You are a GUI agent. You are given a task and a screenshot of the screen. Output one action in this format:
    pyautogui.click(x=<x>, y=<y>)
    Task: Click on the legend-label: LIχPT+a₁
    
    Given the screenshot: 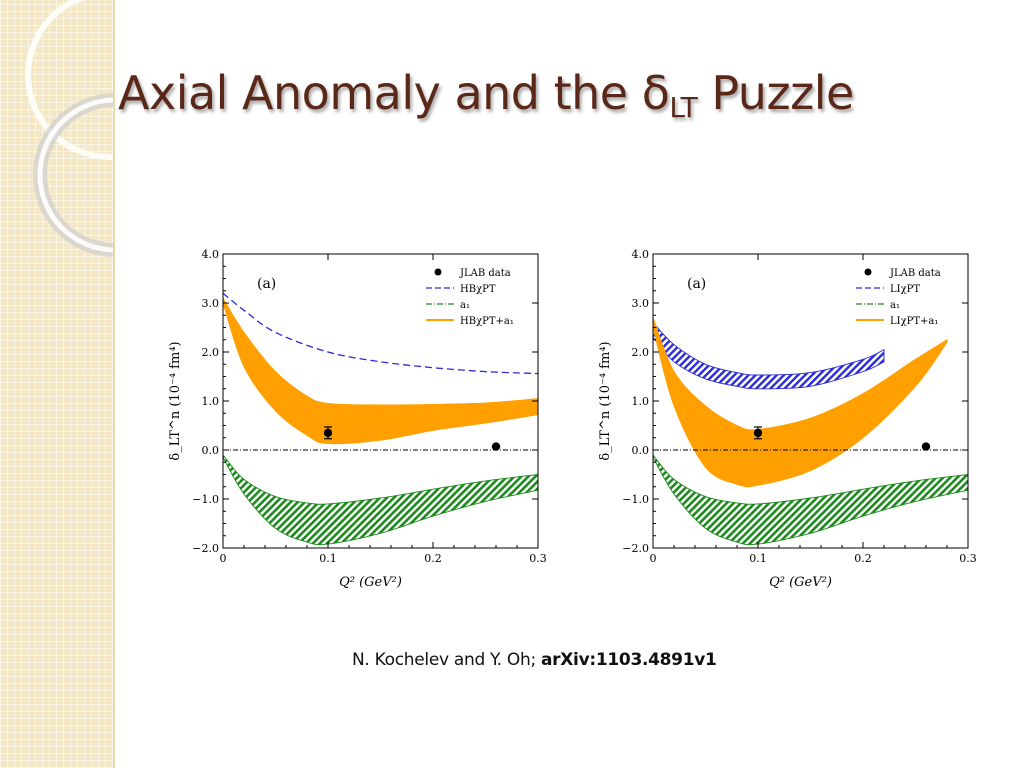 What is the action you would take?
    pyautogui.click(x=914, y=321)
    